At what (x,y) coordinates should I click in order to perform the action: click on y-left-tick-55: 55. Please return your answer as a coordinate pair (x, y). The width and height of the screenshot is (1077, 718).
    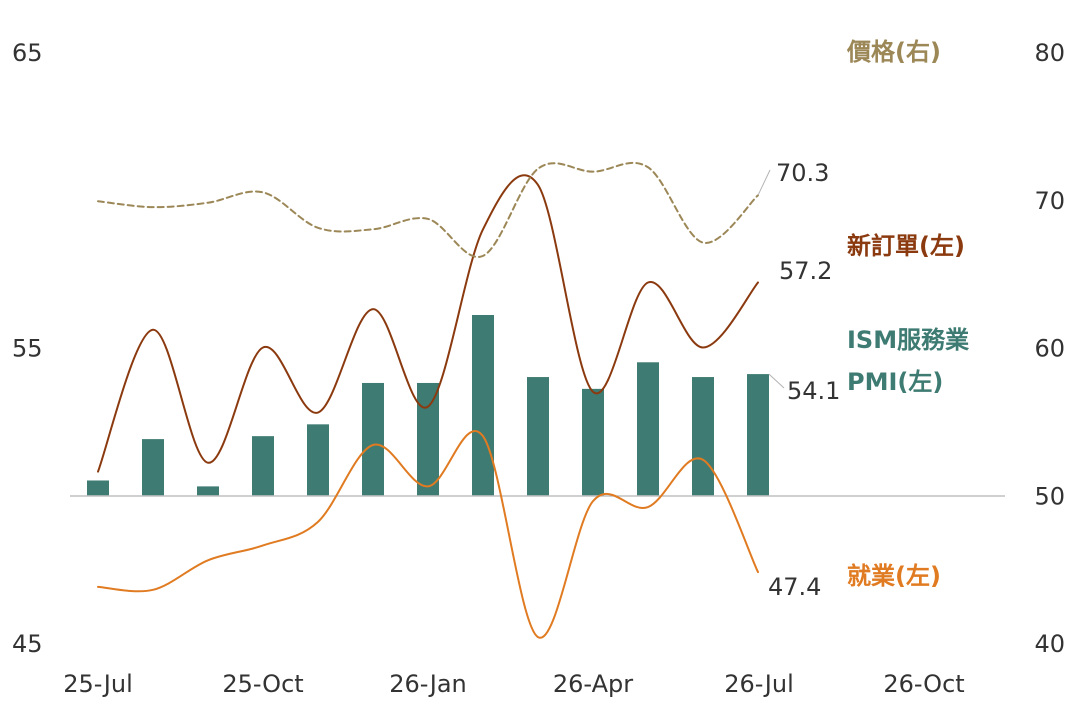
    Looking at the image, I should click on (27, 349).